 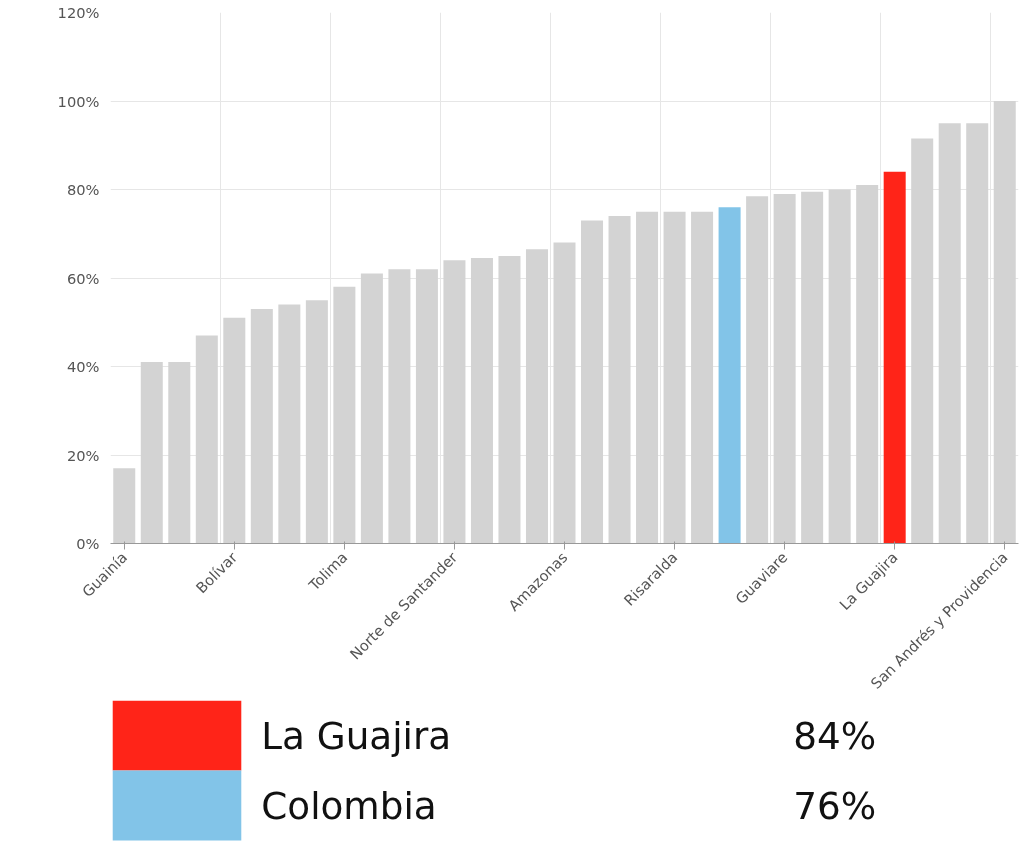 What do you see at coordinates (78, 12) in the screenshot?
I see `y-tick-label: 120%` at bounding box center [78, 12].